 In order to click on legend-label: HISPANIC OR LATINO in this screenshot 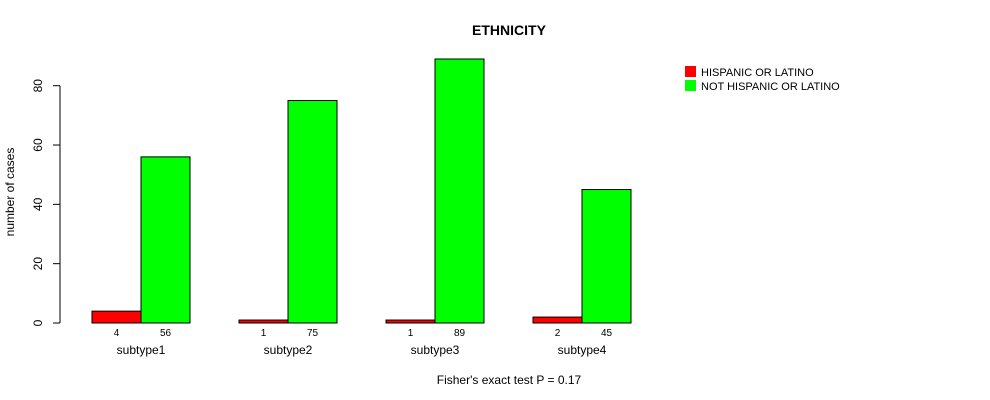, I will do `click(757, 73)`.